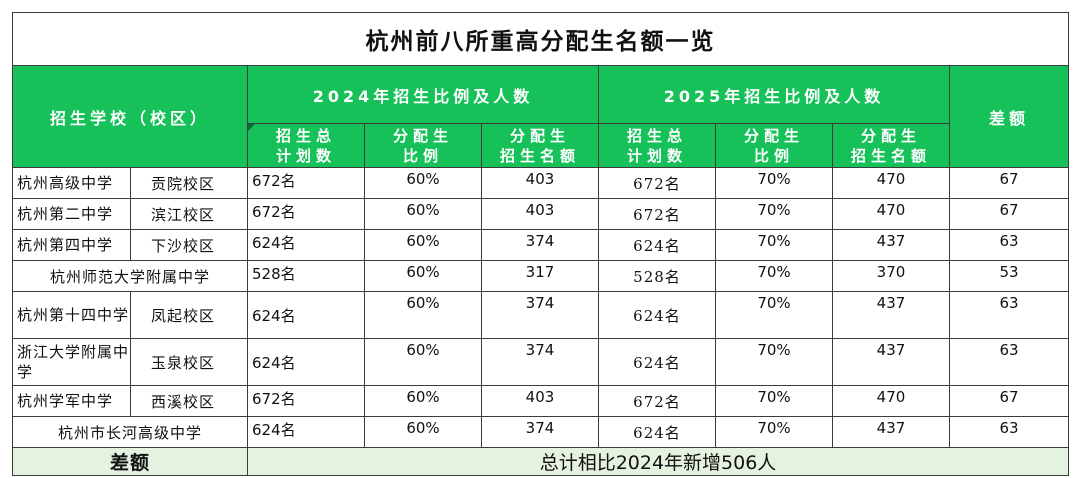 Image resolution: width=1080 pixels, height=478 pixels. What do you see at coordinates (774, 145) in the screenshot?
I see `subheader-ratio-2025: 分配生 比例` at bounding box center [774, 145].